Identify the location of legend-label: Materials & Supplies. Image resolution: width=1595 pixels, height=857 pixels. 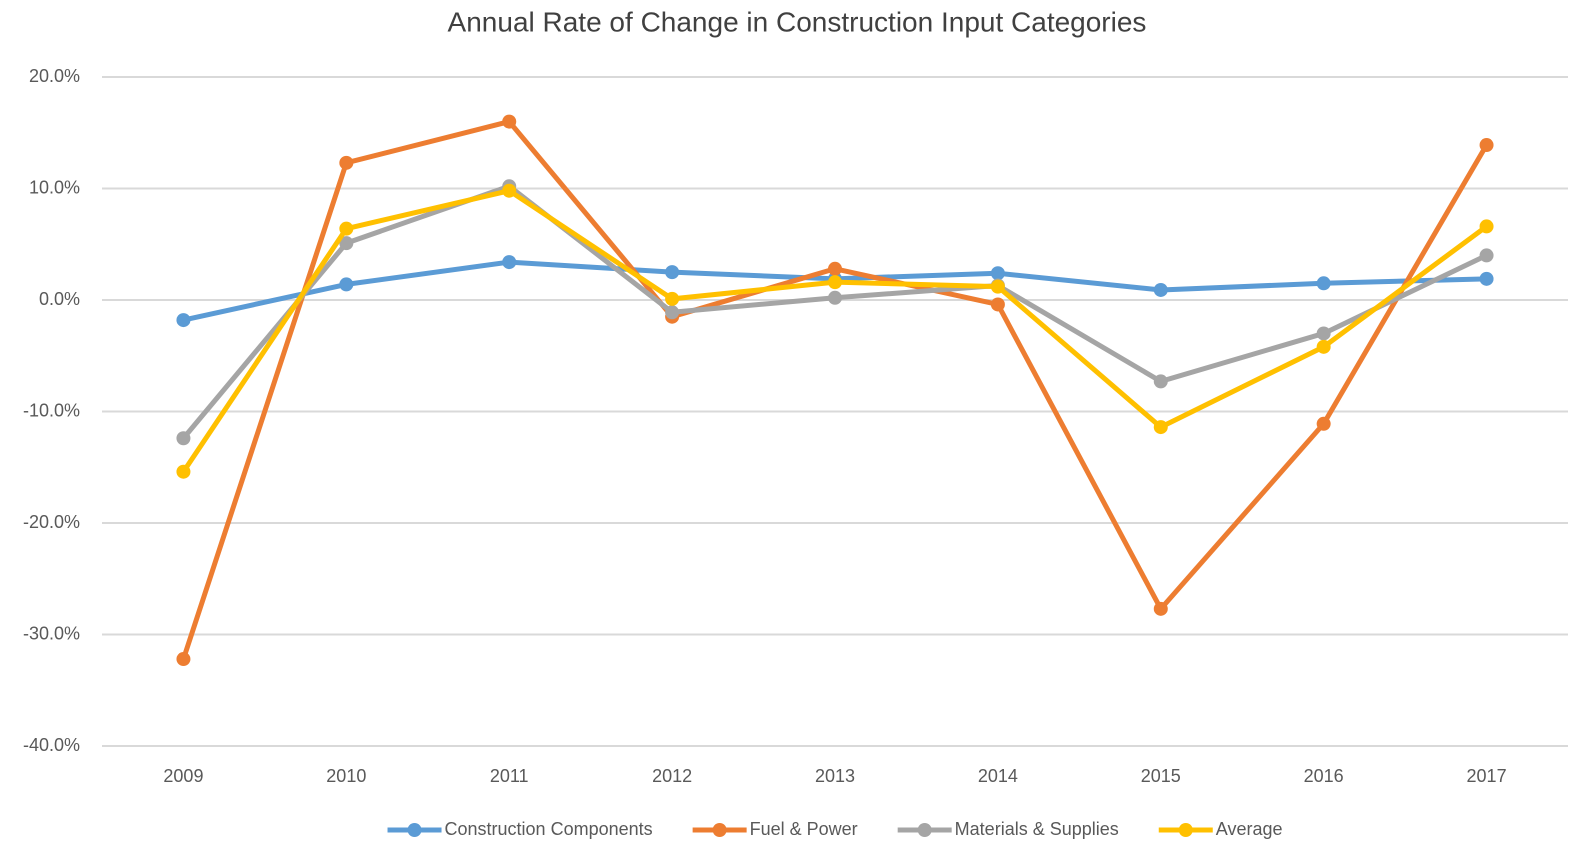
(1037, 829).